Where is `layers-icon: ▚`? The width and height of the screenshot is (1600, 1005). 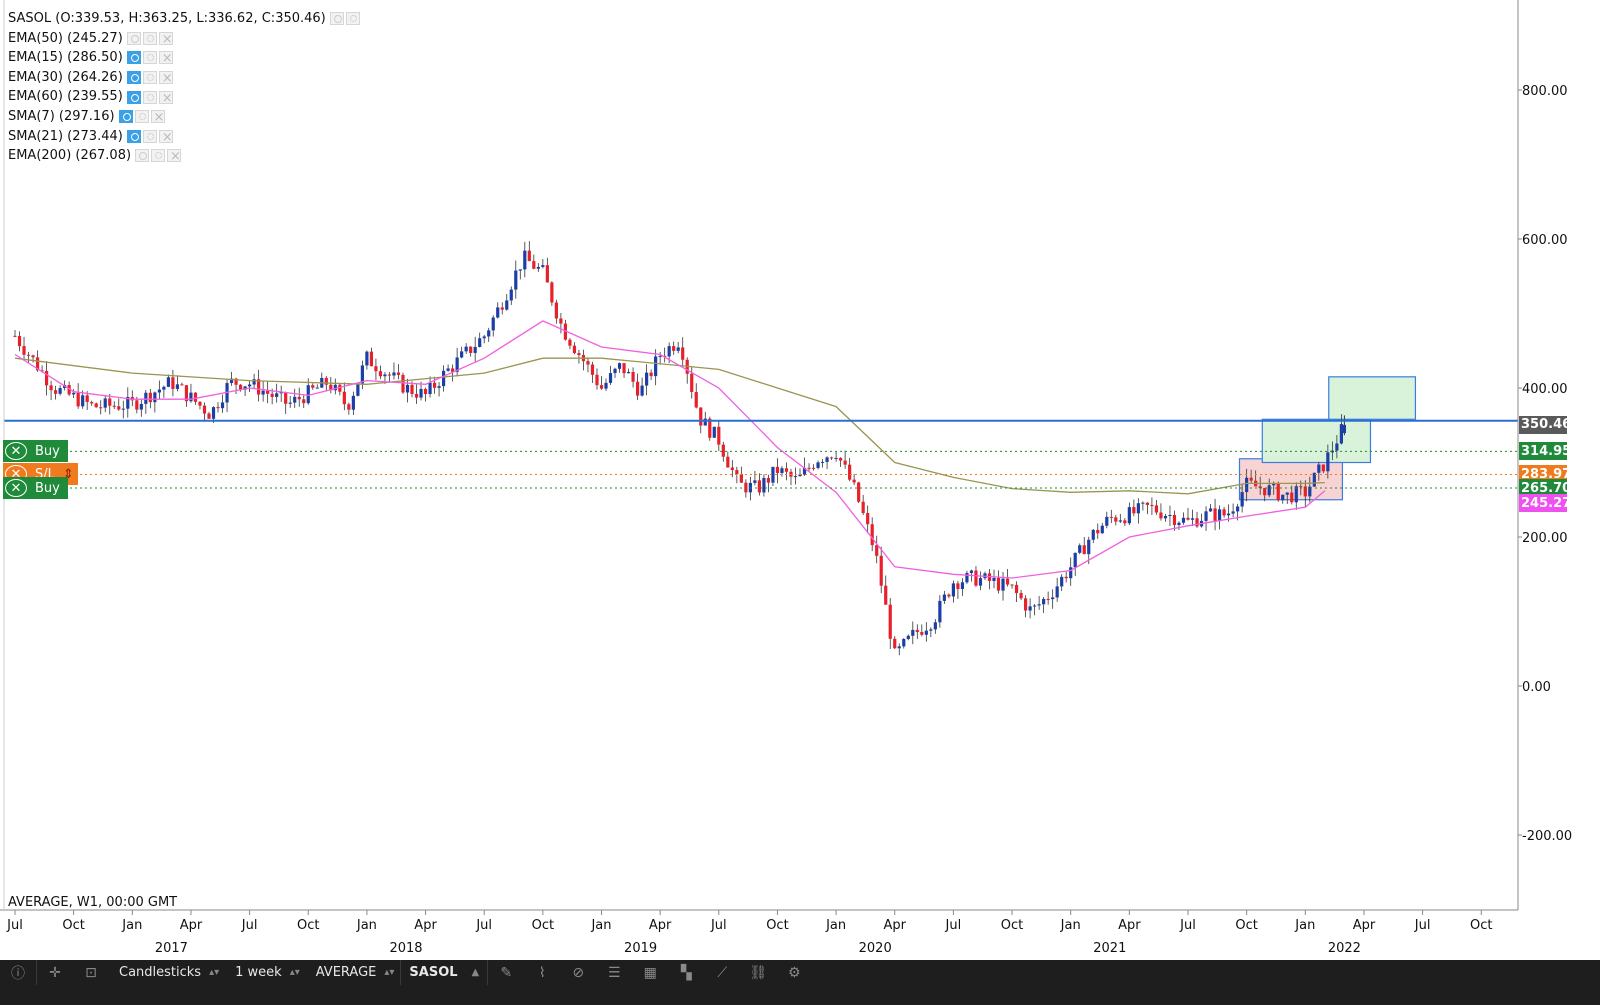
layers-icon: ▚ is located at coordinates (686, 972).